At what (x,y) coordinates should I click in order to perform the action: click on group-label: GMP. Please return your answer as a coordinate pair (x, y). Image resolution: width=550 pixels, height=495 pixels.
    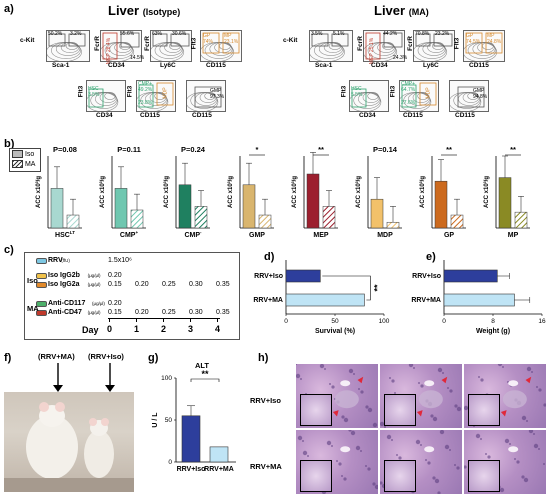
    Looking at the image, I should click on (257, 235).